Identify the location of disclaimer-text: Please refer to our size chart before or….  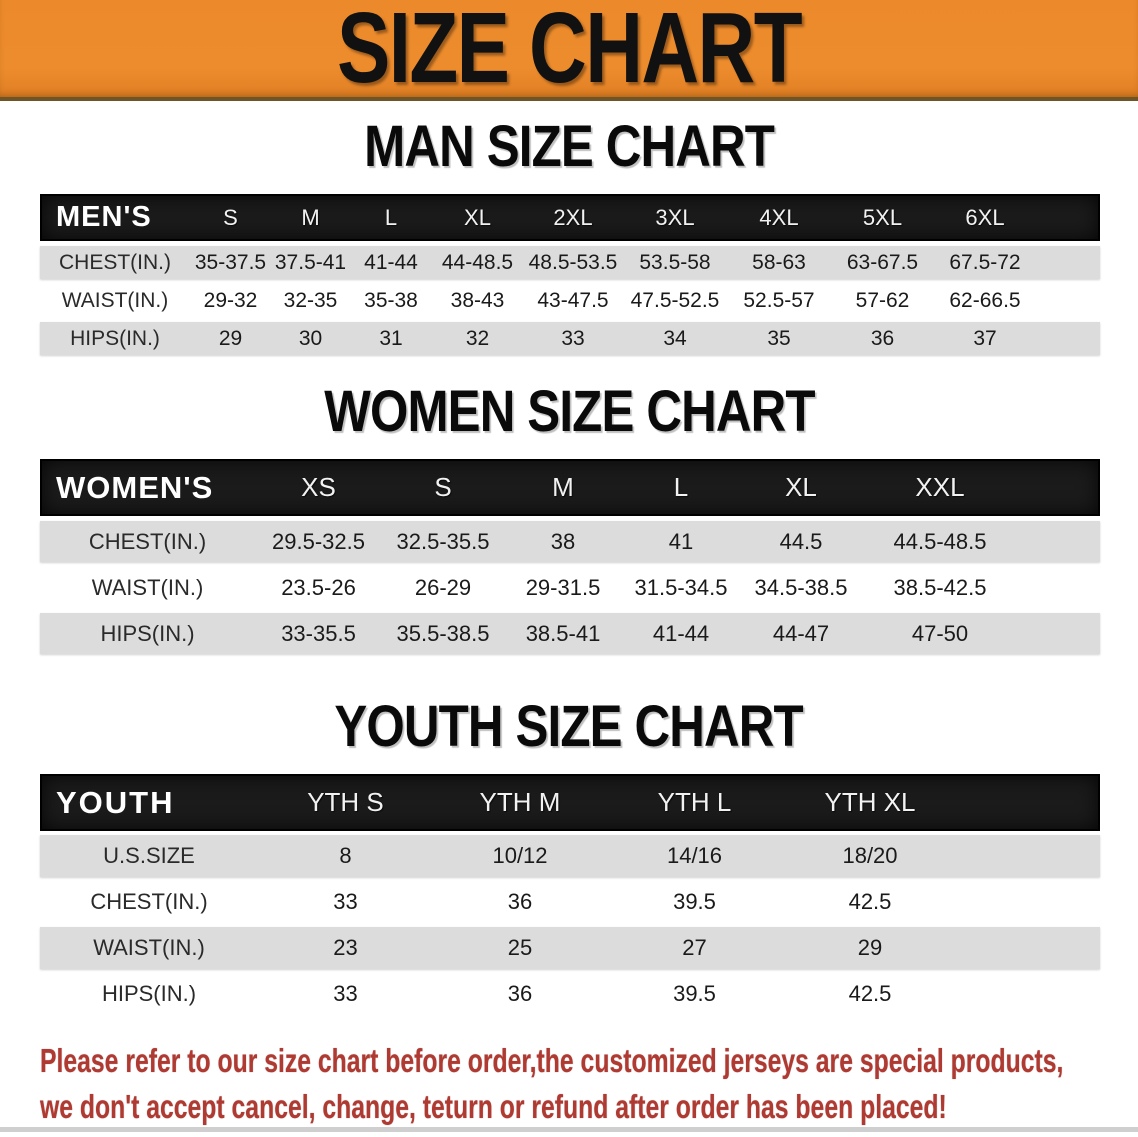
(570, 1084).